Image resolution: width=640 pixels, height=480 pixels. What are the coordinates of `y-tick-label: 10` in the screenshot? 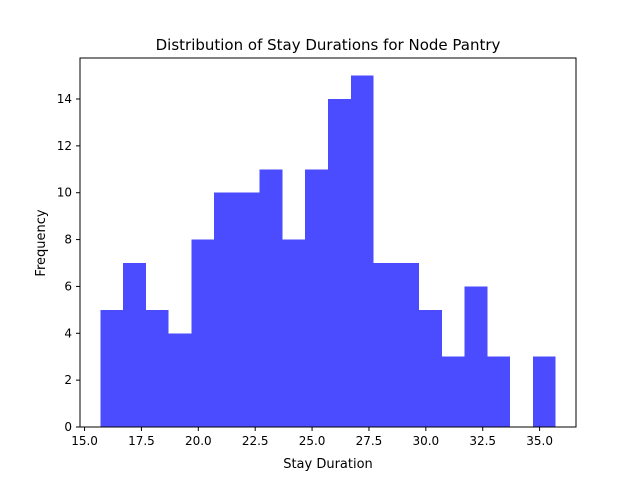 It's located at (64, 193).